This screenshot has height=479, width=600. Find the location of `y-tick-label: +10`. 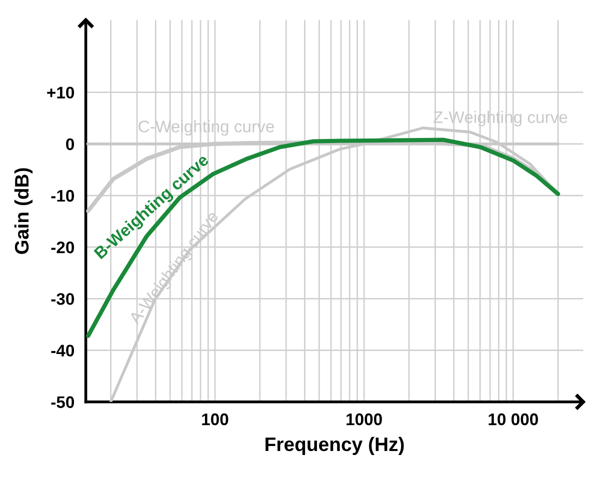

y-tick-label: +10 is located at coordinates (60, 92).